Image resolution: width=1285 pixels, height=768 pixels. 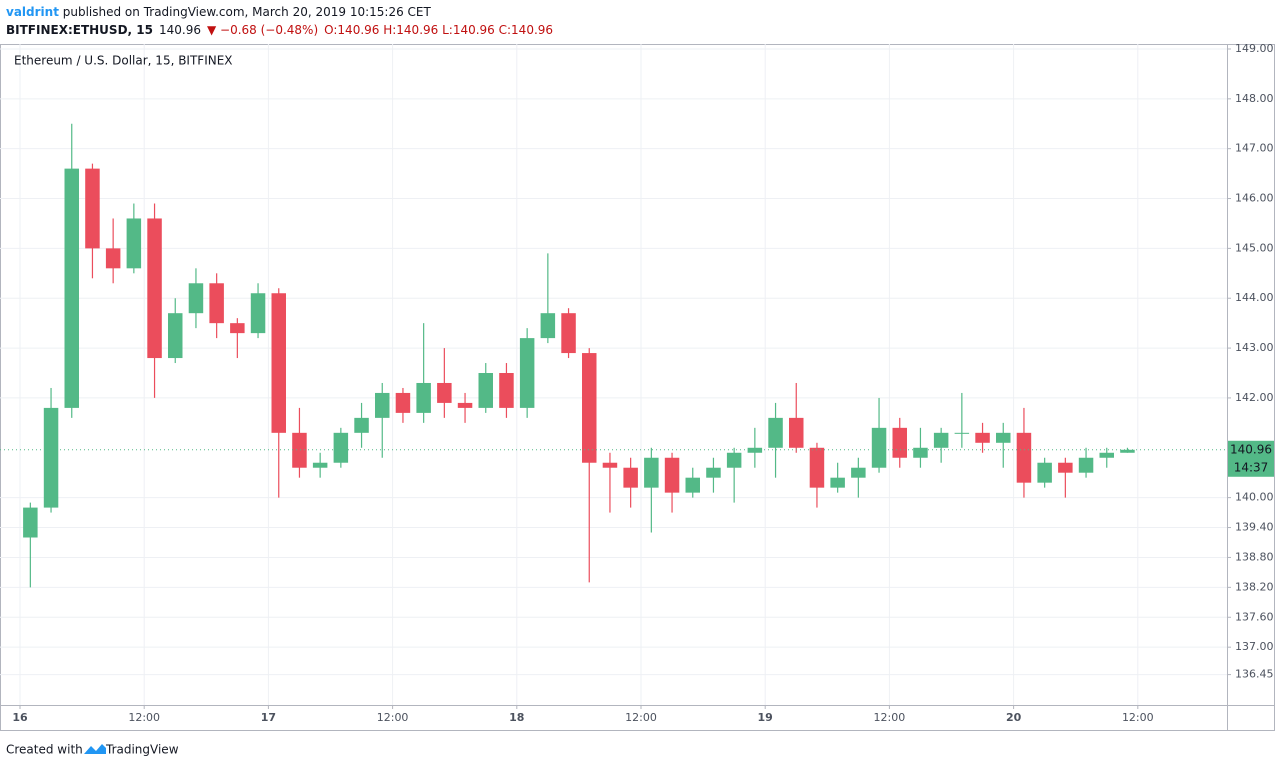 What do you see at coordinates (1251, 467) in the screenshot?
I see `countdown-label: 14:37` at bounding box center [1251, 467].